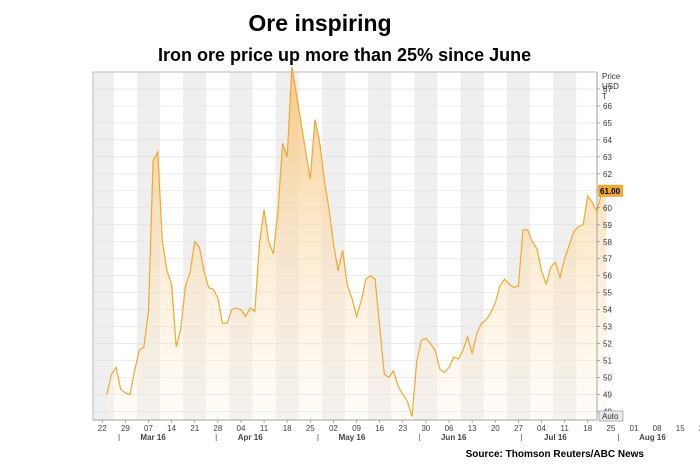  What do you see at coordinates (472, 428) in the screenshot?
I see `x-tick-label: 13` at bounding box center [472, 428].